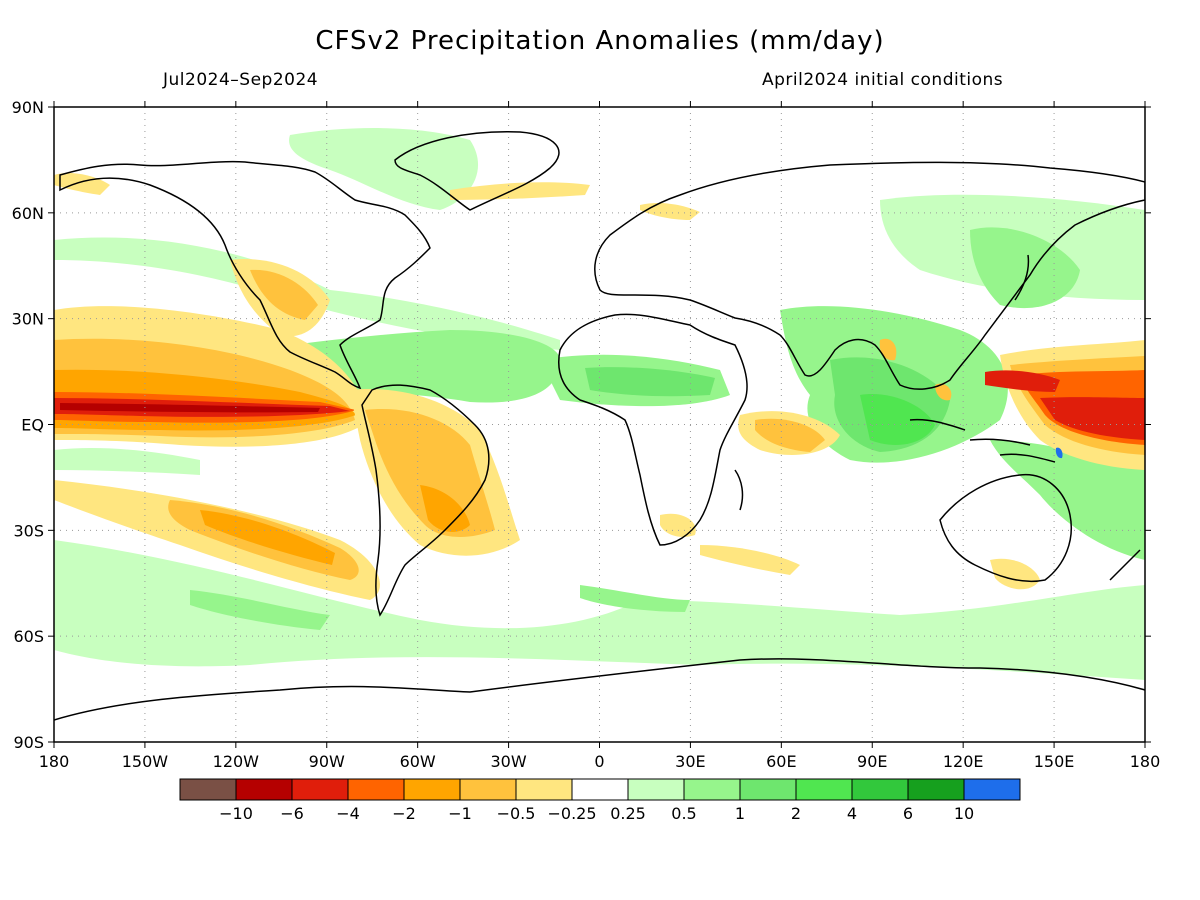 This screenshot has width=1200, height=900. I want to click on colorbar-label: −4, so click(348, 813).